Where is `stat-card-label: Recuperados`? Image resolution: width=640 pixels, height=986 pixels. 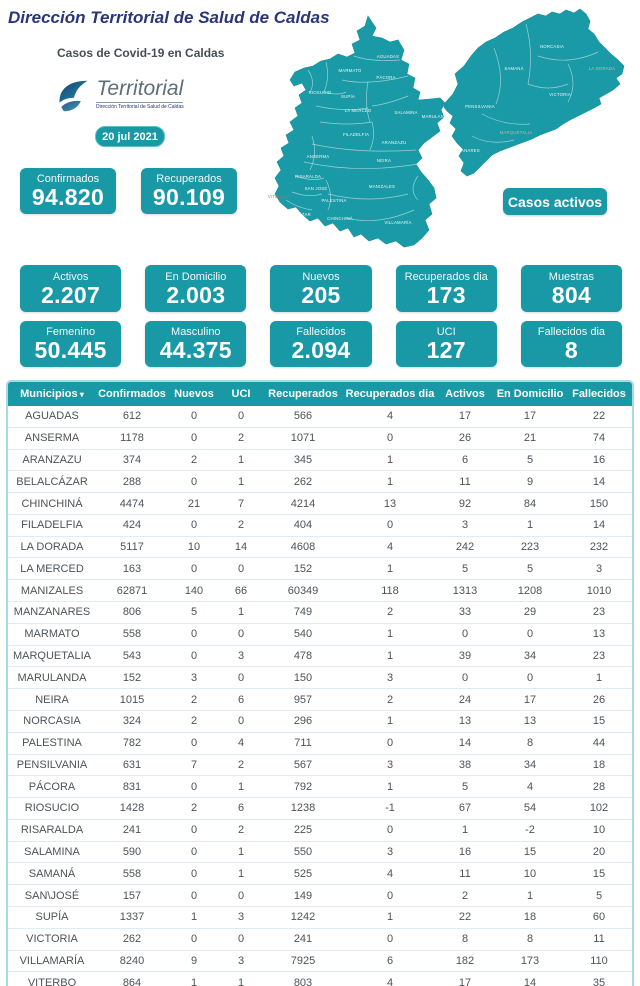 stat-card-label: Recuperados is located at coordinates (189, 179).